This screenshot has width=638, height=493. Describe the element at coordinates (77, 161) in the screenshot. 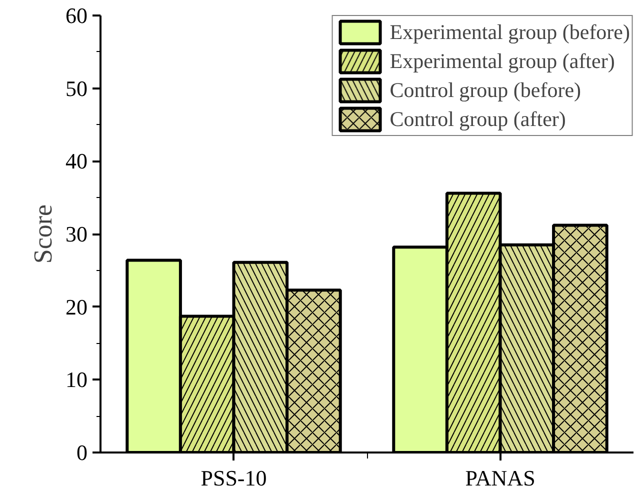

I see `y-tick-label: 40` at that location.